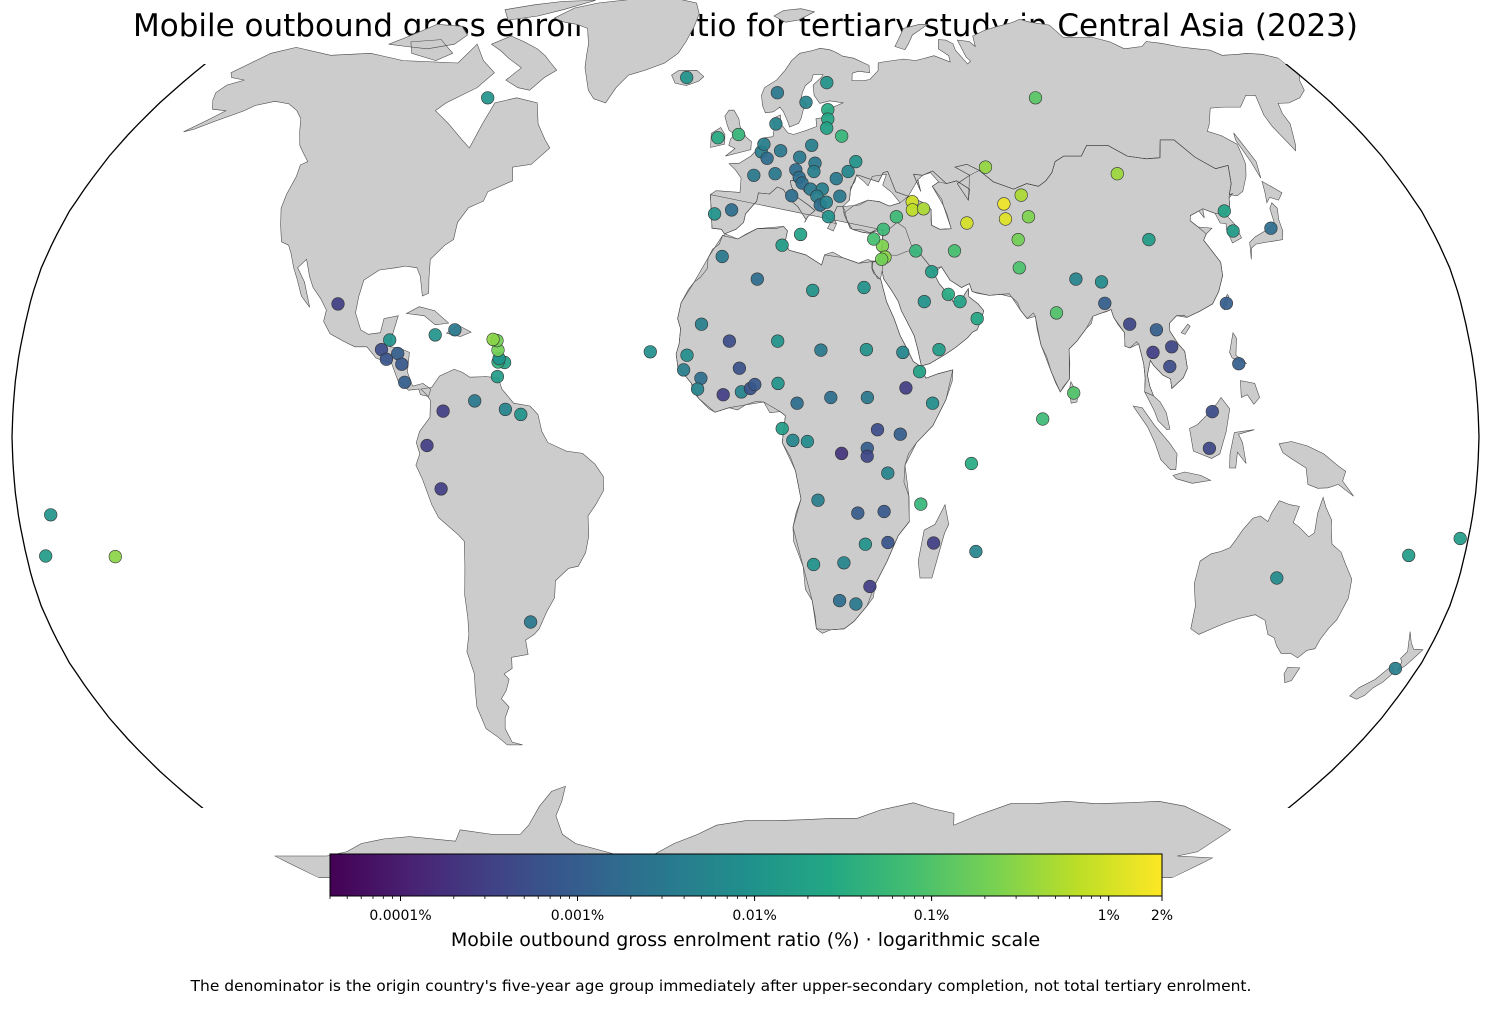 The width and height of the screenshot is (1491, 1009). Describe the element at coordinates (746, 875) in the screenshot. I see `colorbar-gradient` at that location.